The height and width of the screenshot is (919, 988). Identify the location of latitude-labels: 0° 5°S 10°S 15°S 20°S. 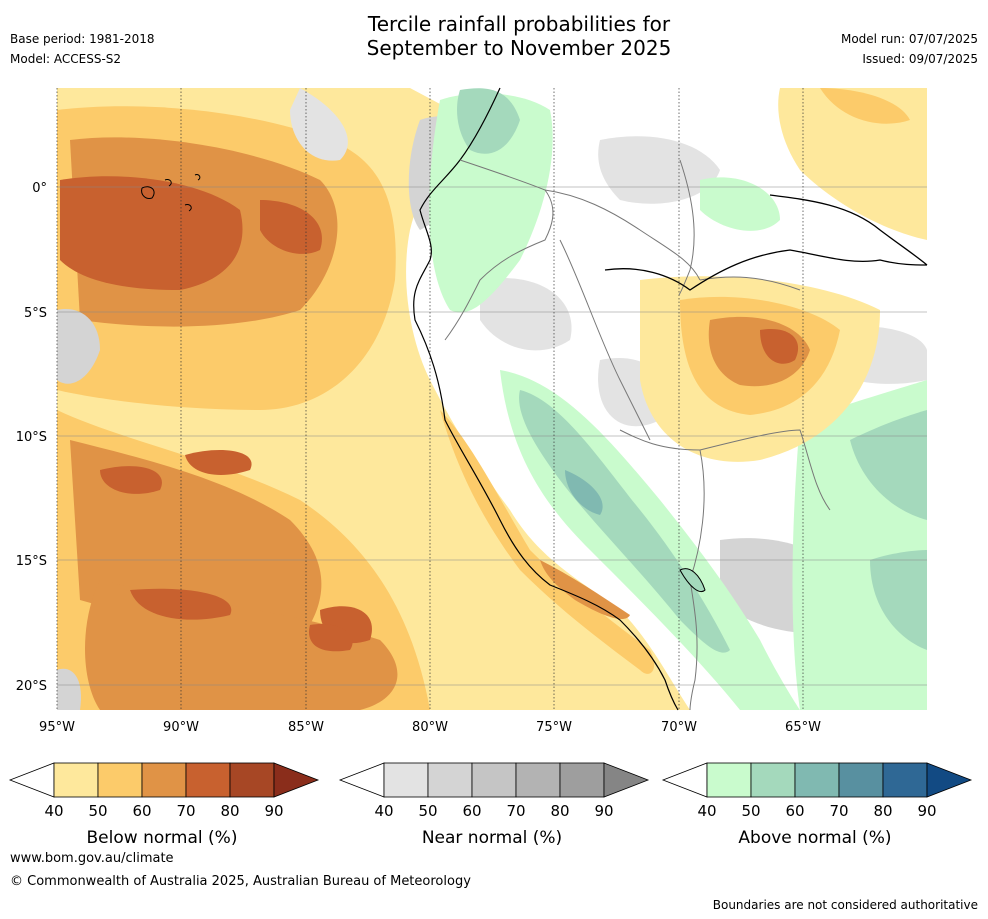
(31, 437).